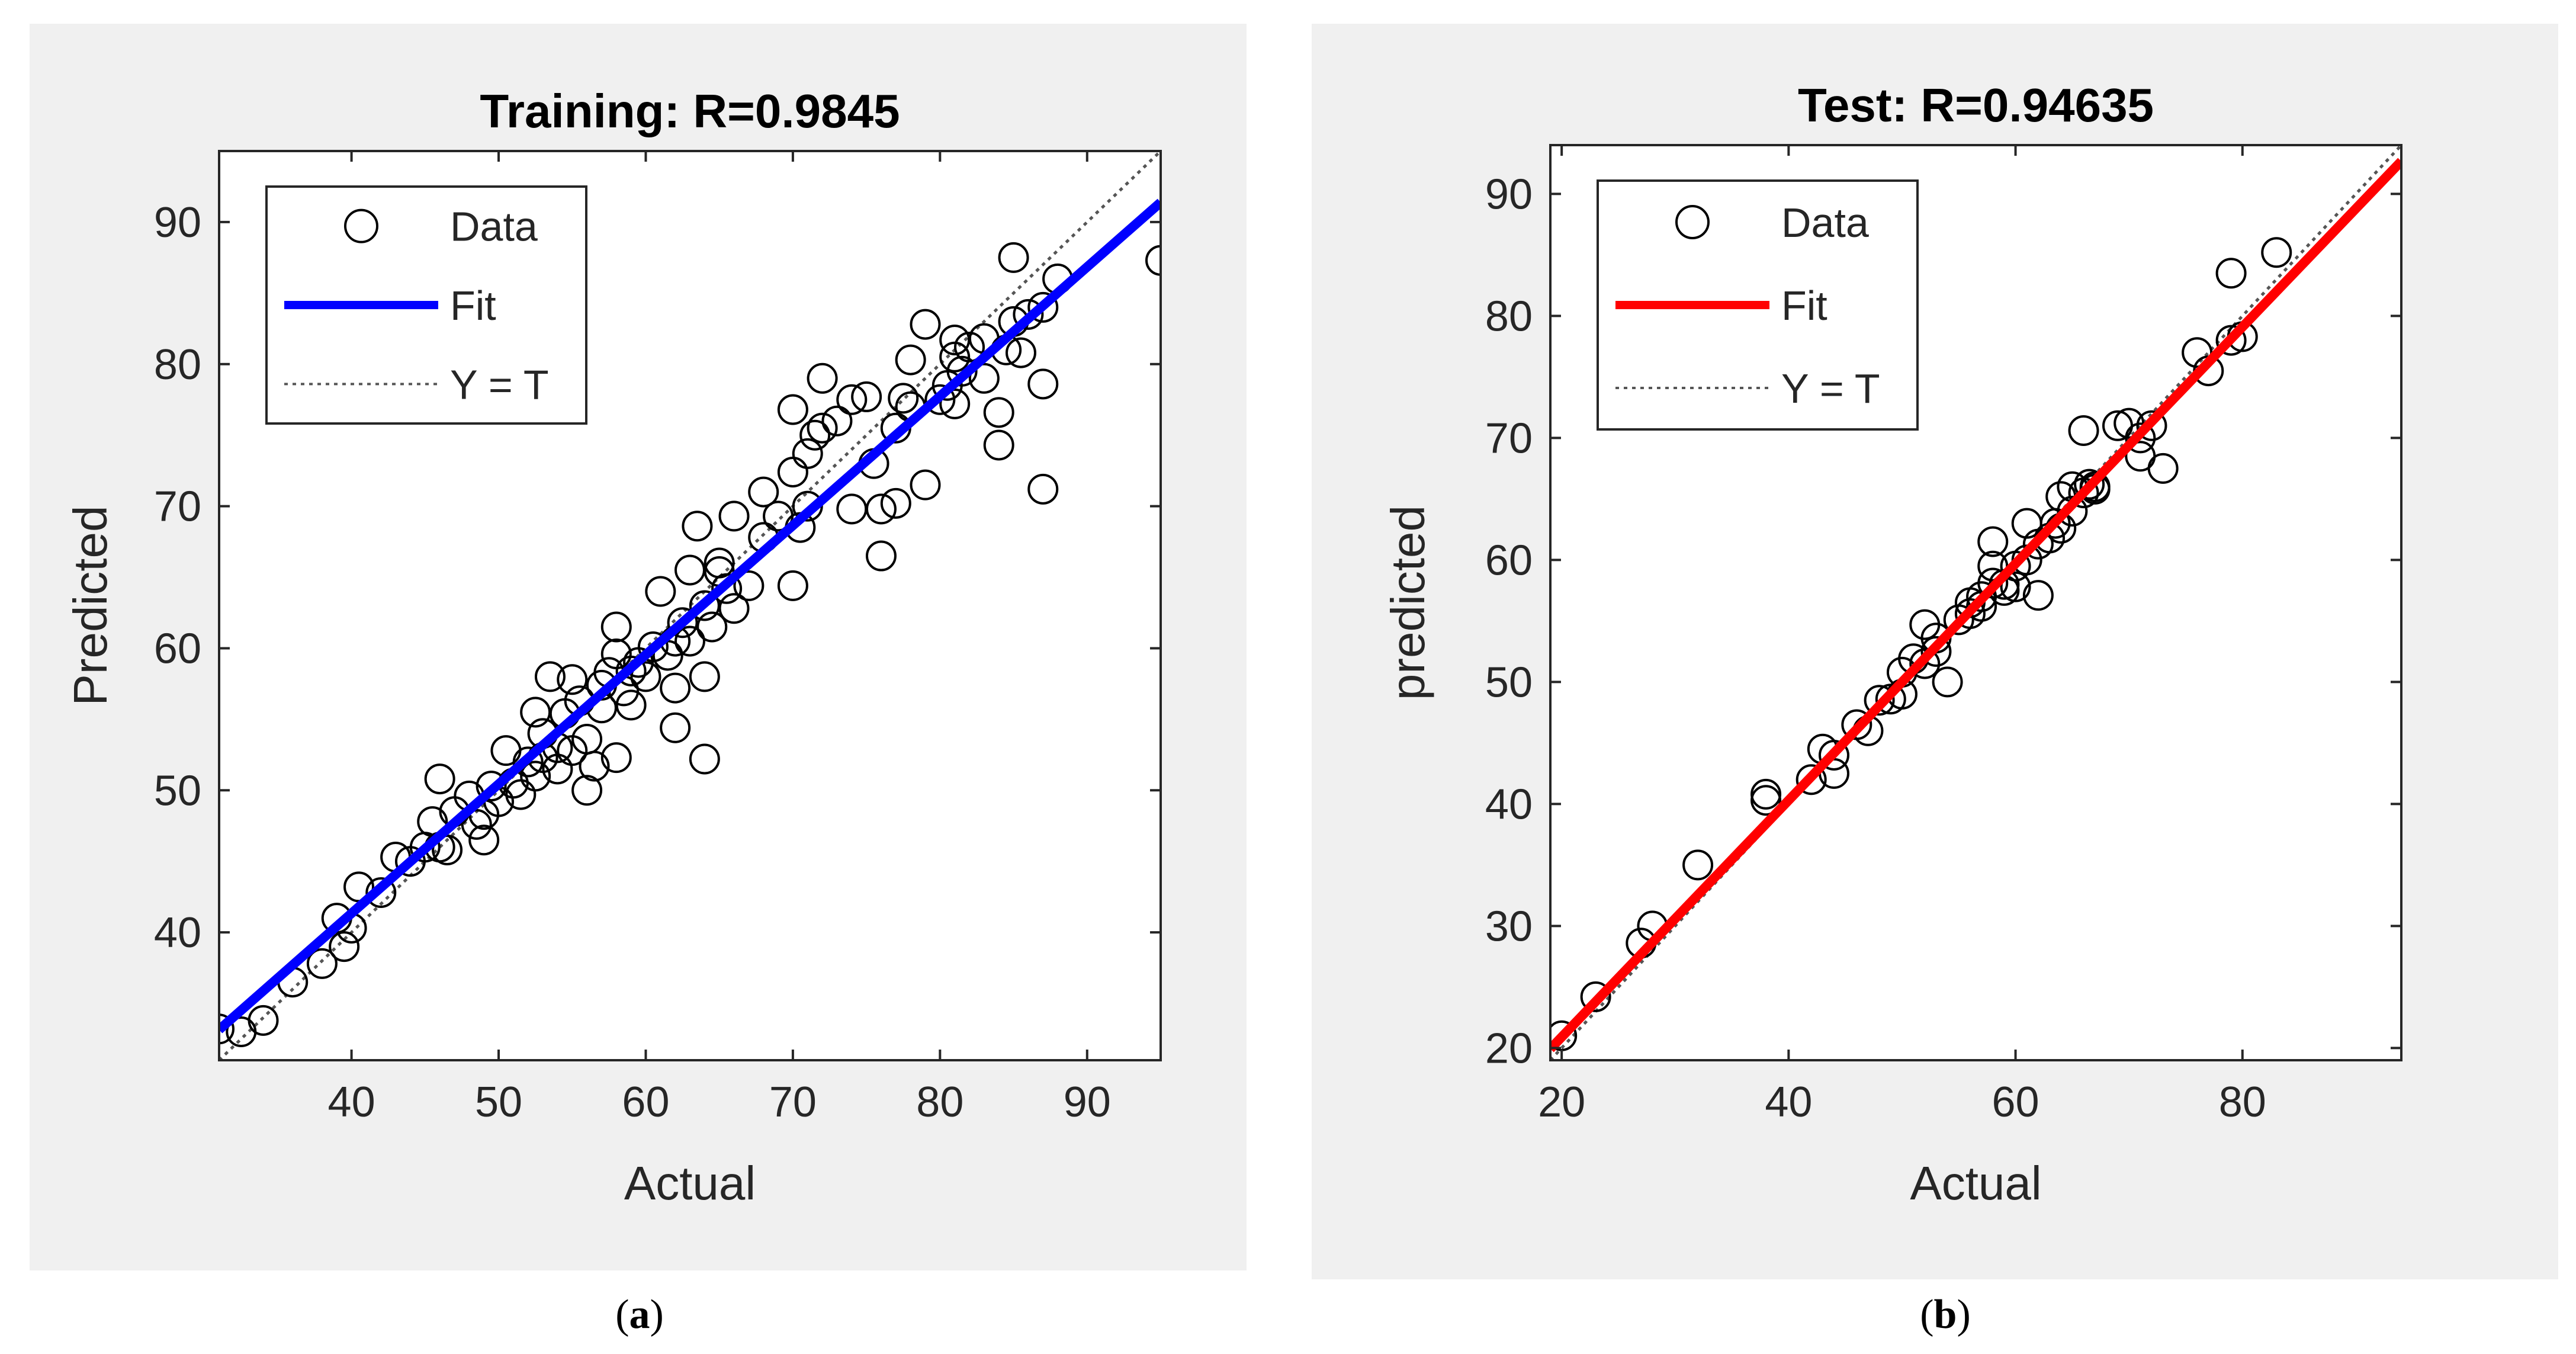 The height and width of the screenshot is (1354, 2576). What do you see at coordinates (793, 1102) in the screenshot?
I see `x-tick-label: 70` at bounding box center [793, 1102].